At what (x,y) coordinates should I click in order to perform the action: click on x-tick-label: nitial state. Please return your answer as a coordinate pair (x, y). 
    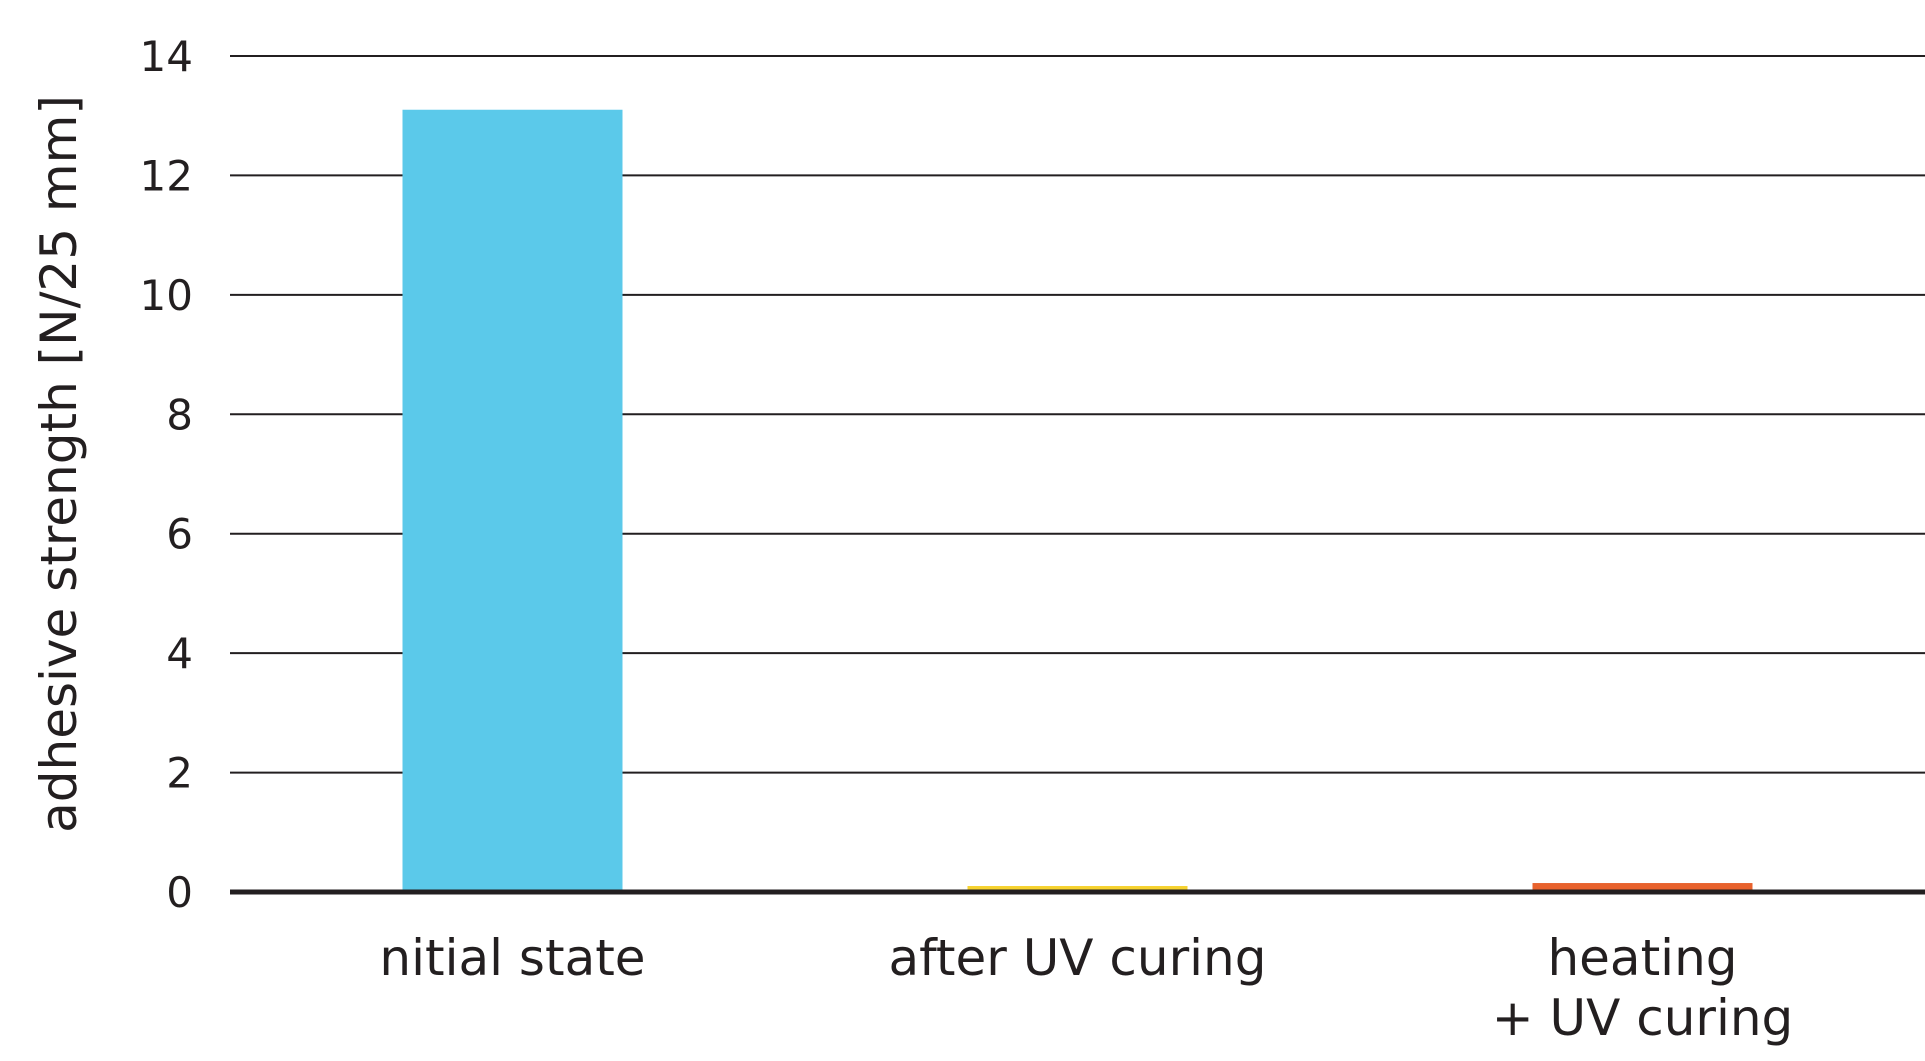
    Looking at the image, I should click on (512, 958).